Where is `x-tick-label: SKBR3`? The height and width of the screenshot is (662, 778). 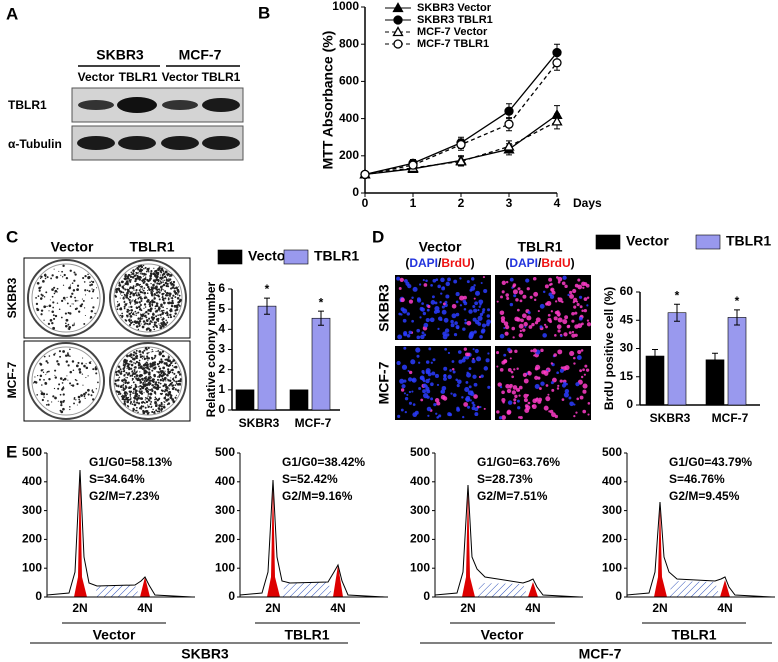 x-tick-label: SKBR3 is located at coordinates (670, 418).